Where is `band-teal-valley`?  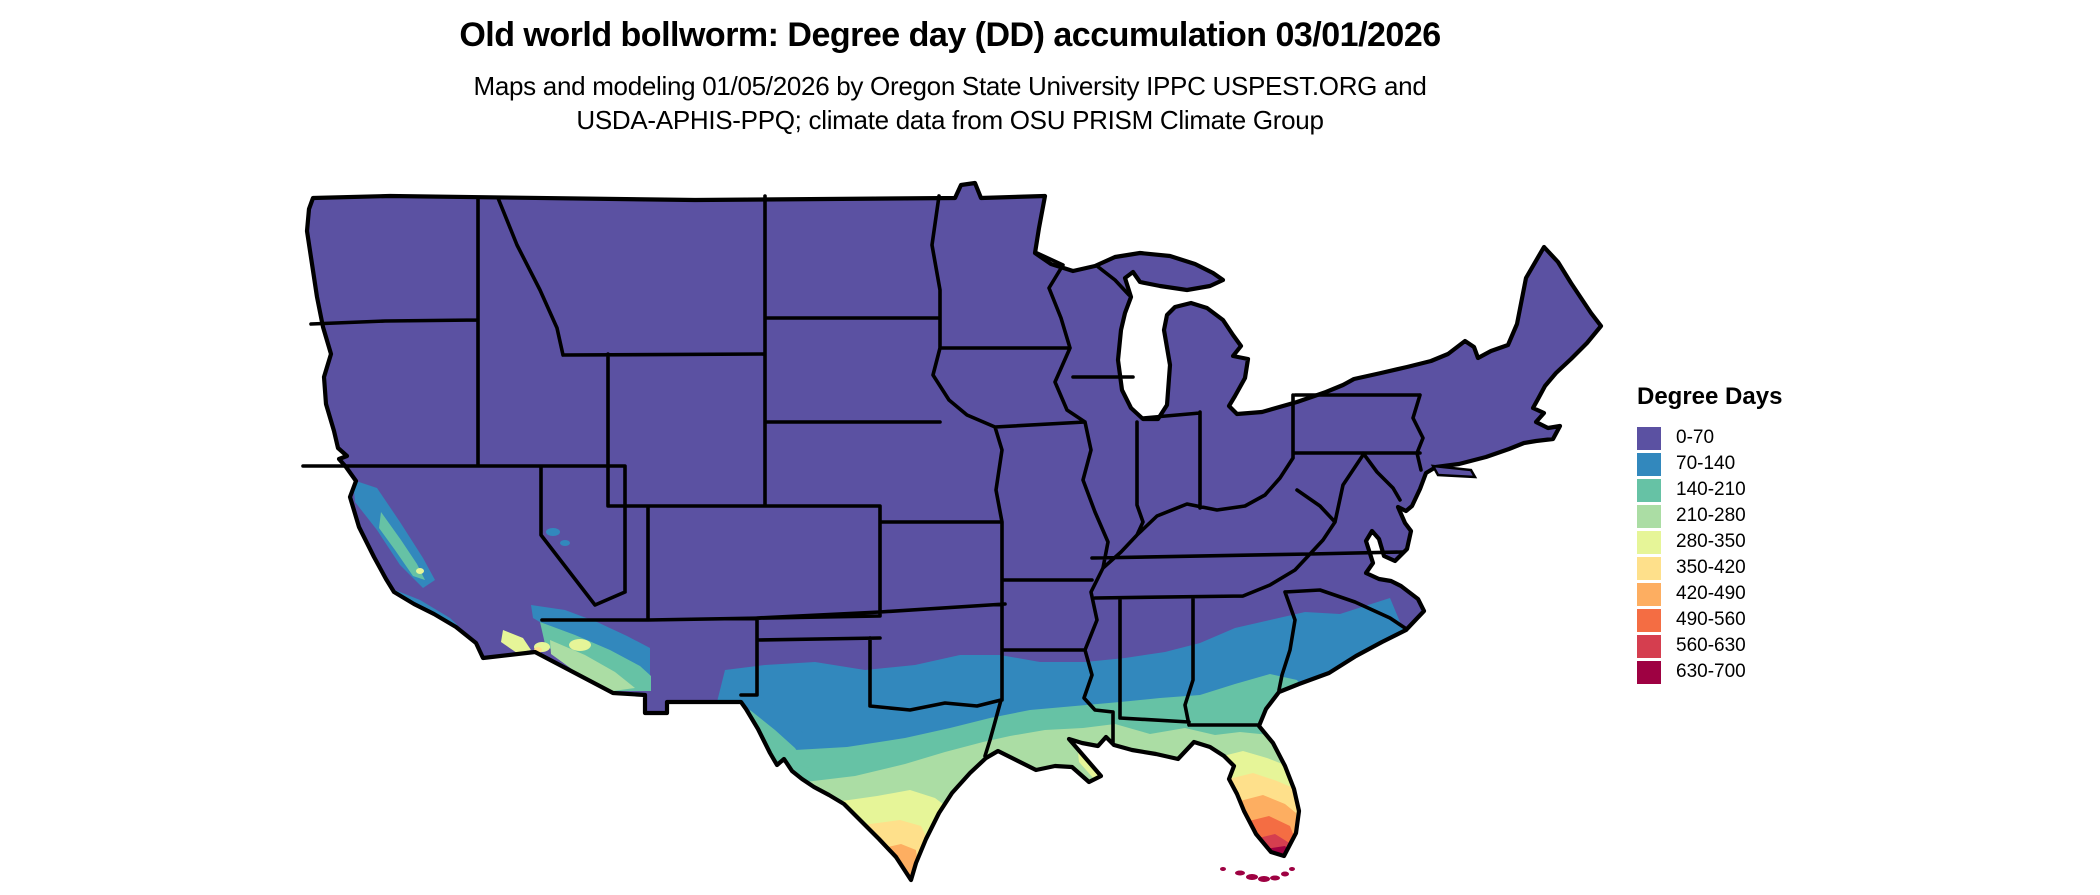
band-teal-valley is located at coordinates (402, 546).